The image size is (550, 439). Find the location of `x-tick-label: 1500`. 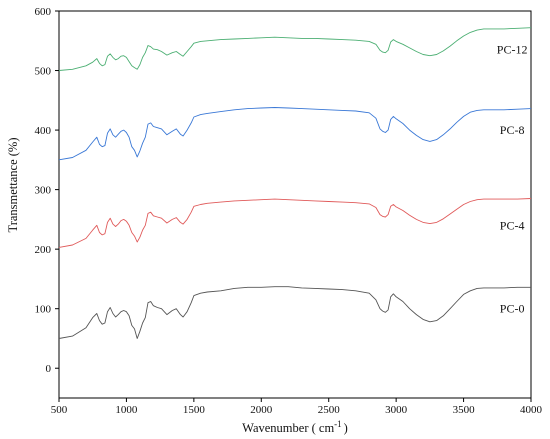

x-tick-label: 1500 is located at coordinates (194, 410).